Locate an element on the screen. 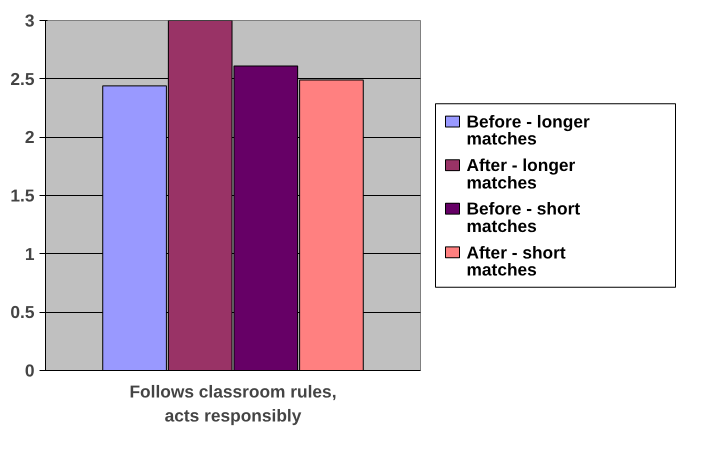 This screenshot has width=722, height=460. y-tick-label: 2.5 is located at coordinates (22, 78).